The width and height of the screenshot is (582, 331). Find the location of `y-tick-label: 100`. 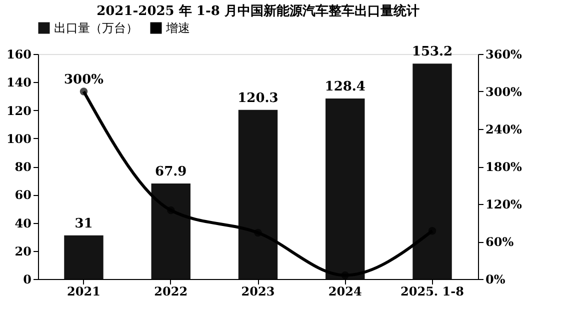

y-tick-label: 100 is located at coordinates (19, 139).